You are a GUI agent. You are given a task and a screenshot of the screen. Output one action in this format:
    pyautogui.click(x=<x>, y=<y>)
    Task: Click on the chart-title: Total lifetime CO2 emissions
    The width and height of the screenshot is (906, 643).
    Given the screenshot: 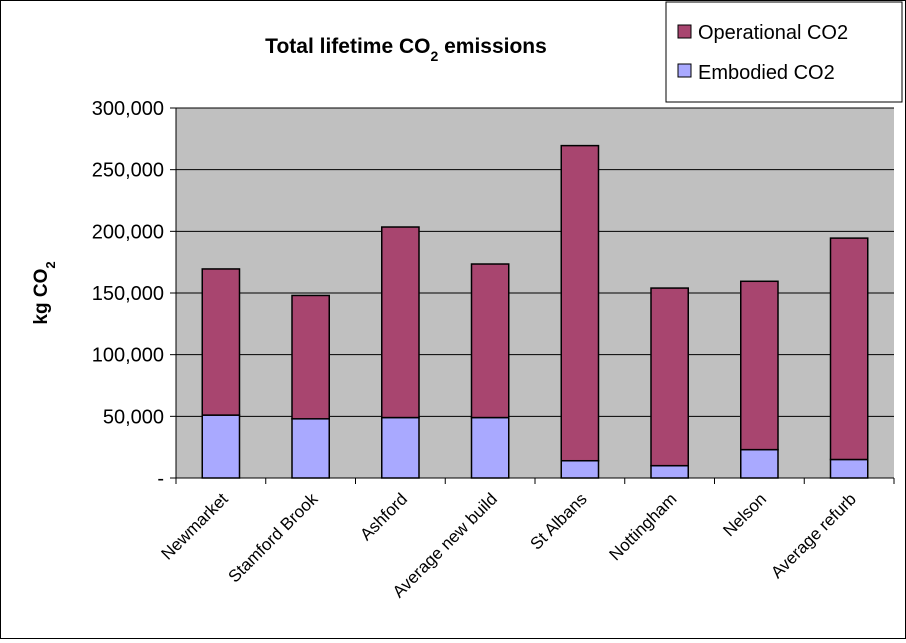 What is the action you would take?
    pyautogui.click(x=406, y=49)
    